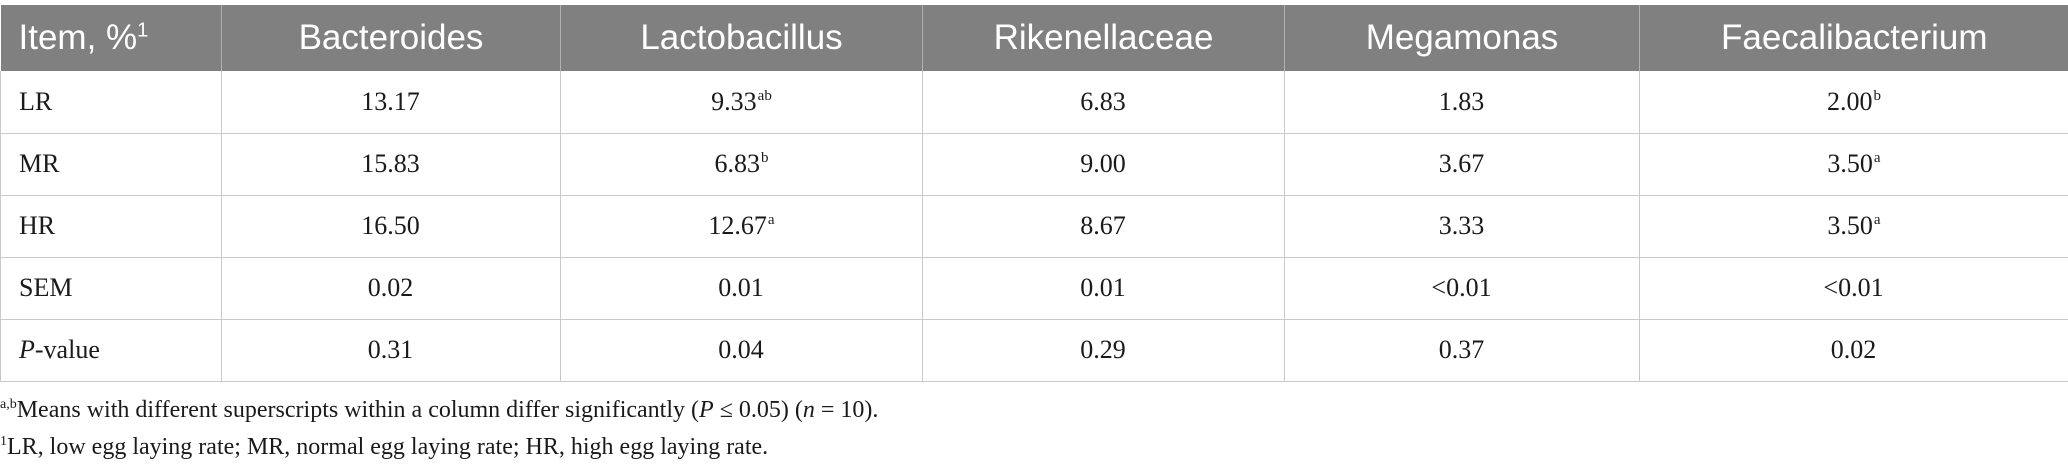 The image size is (2068, 469). I want to click on row-label: SEM, so click(111, 288).